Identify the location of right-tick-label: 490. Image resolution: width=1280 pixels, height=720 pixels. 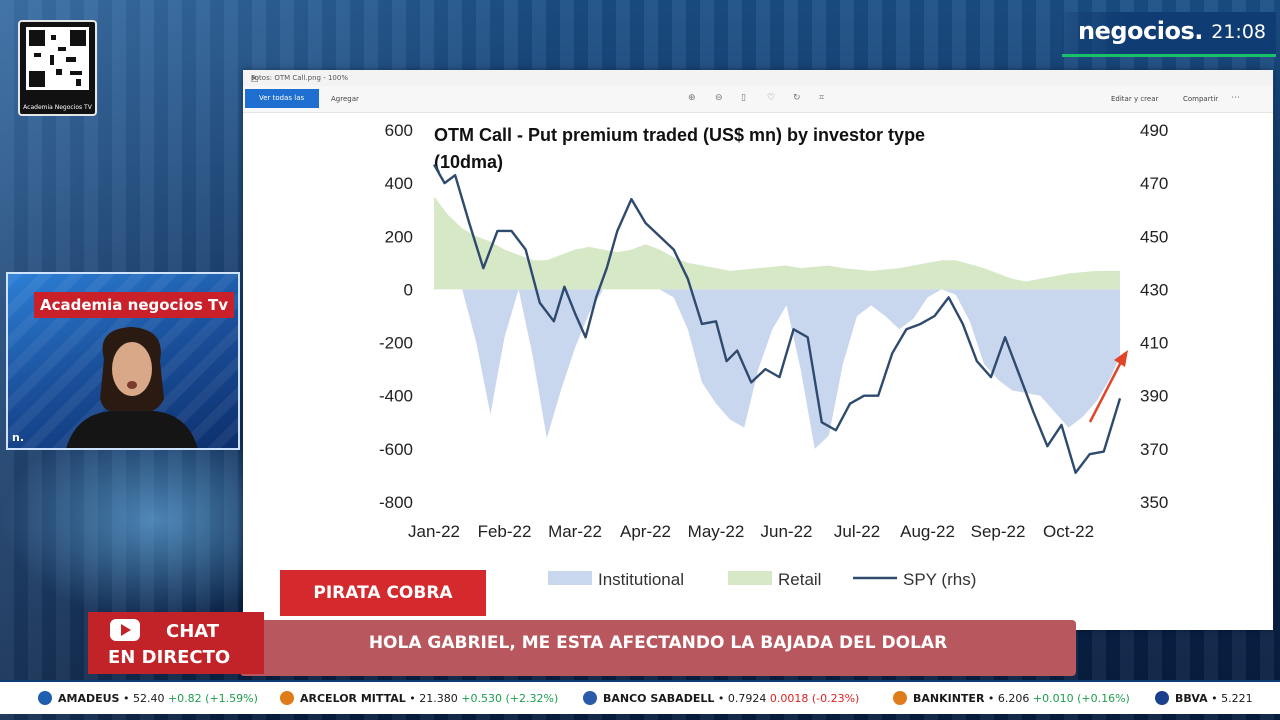
(1154, 130).